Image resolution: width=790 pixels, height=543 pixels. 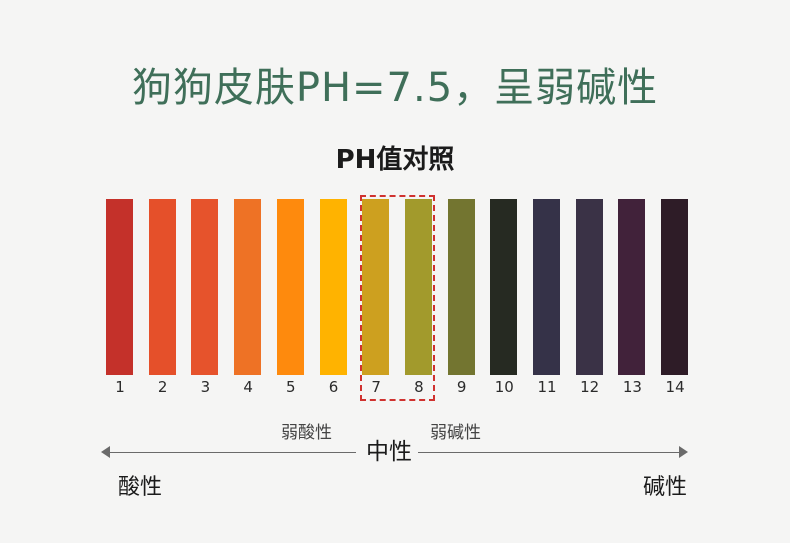 What do you see at coordinates (205, 387) in the screenshot?
I see `ph-label-3: 3` at bounding box center [205, 387].